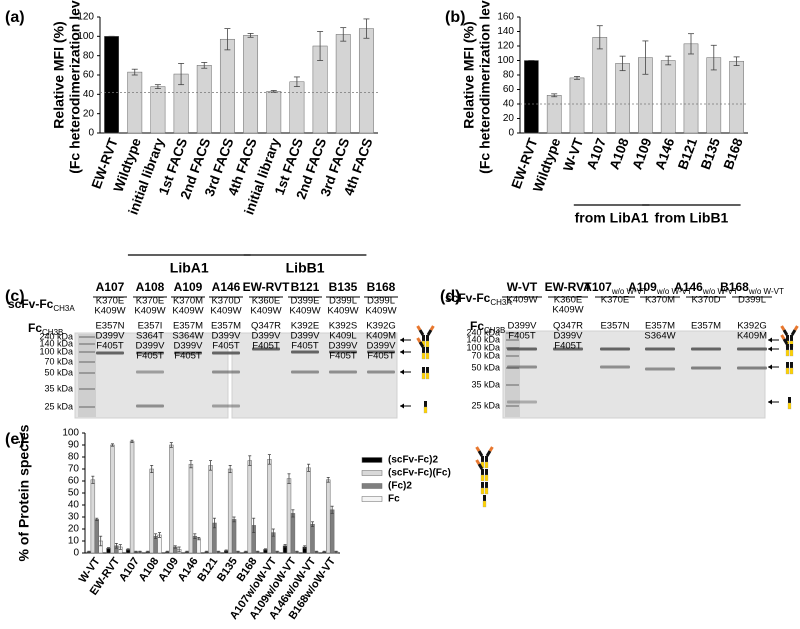 Image resolution: width=800 pixels, height=629 pixels. I want to click on y-tick-label: 40, so click(509, 104).